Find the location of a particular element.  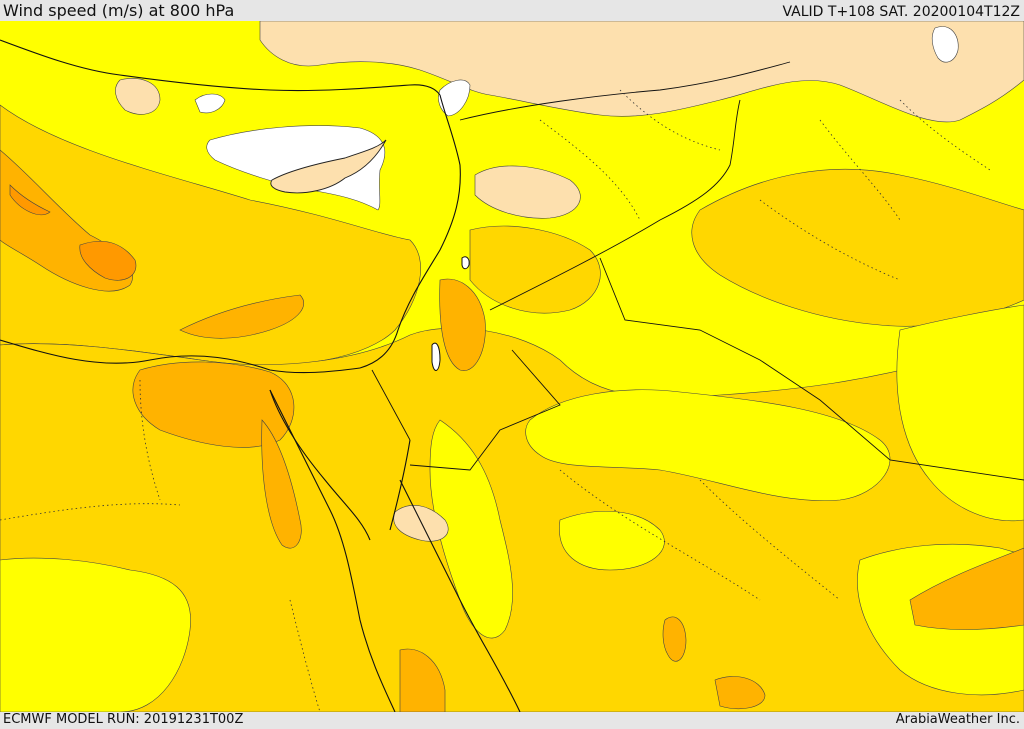

field-low-turkey-coast is located at coordinates (454, 98).